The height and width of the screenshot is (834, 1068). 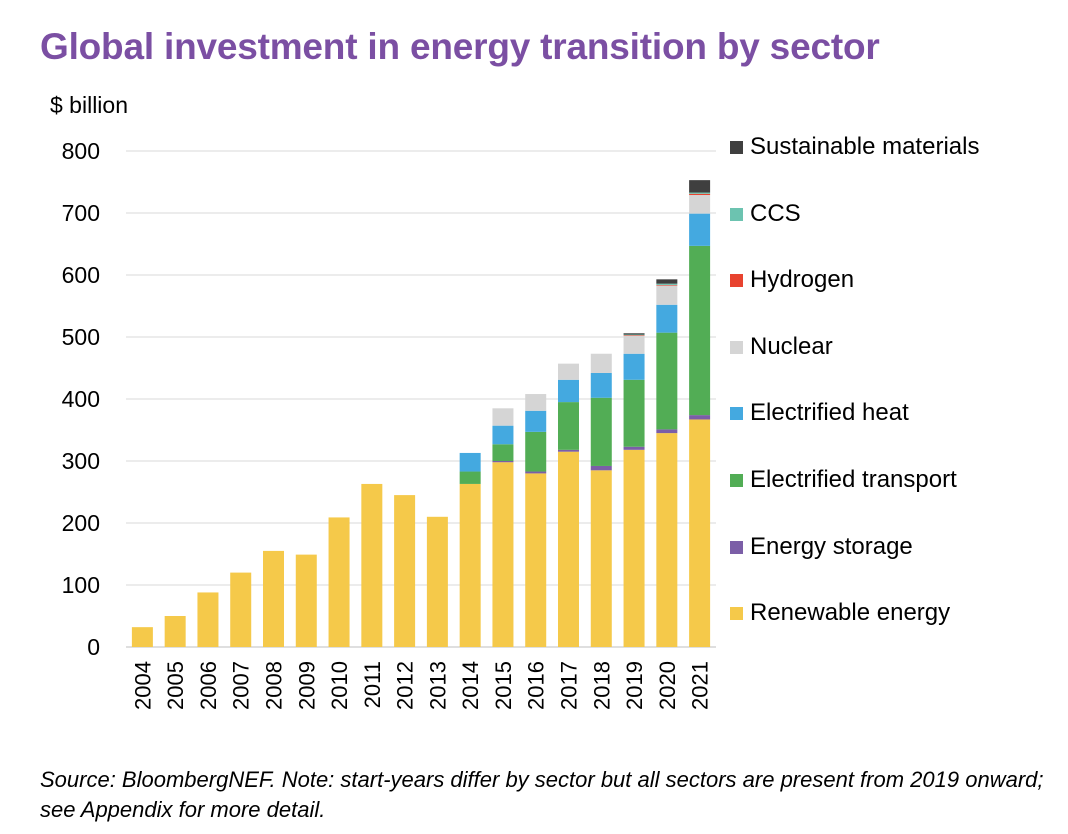 What do you see at coordinates (536, 472) in the screenshot?
I see `bar-segment-energy-storage-2016` at bounding box center [536, 472].